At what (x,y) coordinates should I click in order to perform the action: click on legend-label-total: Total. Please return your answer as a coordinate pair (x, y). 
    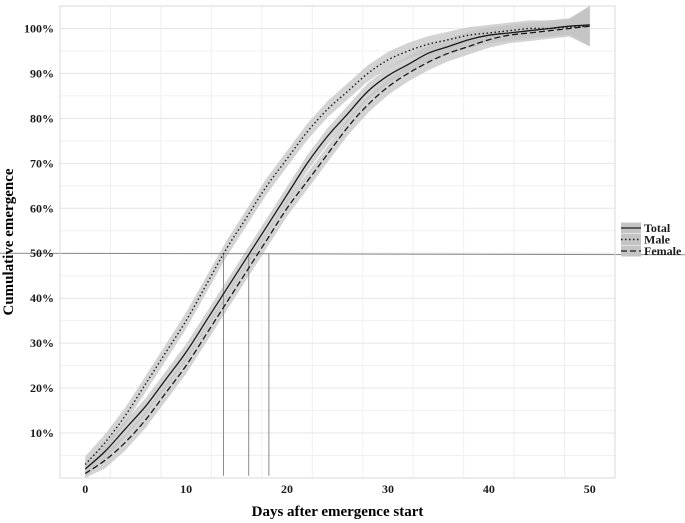
    Looking at the image, I should click on (657, 228).